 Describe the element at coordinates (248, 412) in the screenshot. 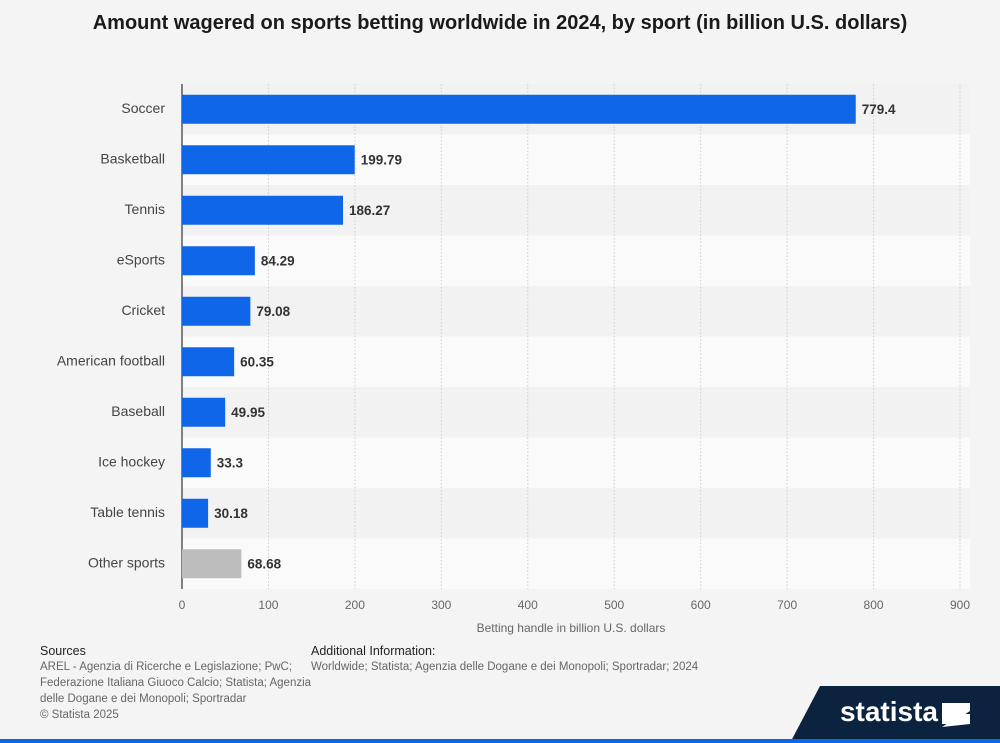

I see `value-label: 49.95` at that location.